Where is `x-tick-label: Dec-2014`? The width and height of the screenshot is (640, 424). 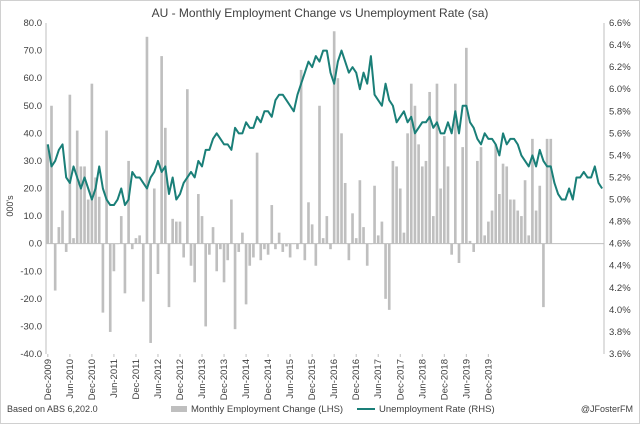 x-tick-label: Dec-2014 is located at coordinates (268, 379).